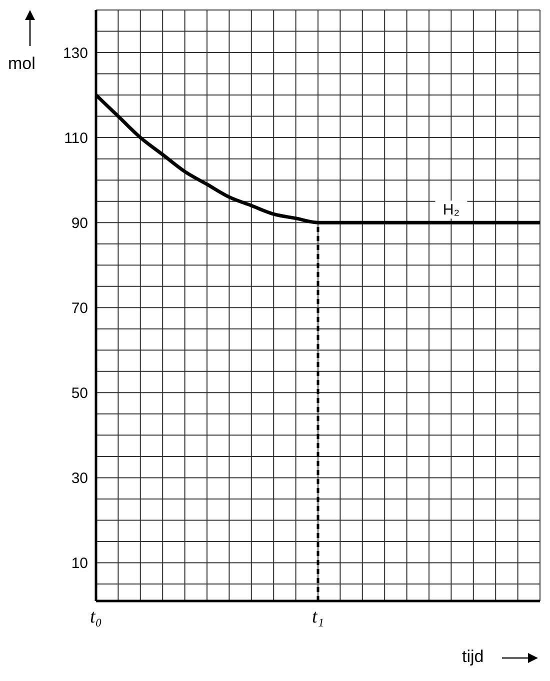 This screenshot has height=681, width=550. I want to click on y-tick-label: 70, so click(79, 308).